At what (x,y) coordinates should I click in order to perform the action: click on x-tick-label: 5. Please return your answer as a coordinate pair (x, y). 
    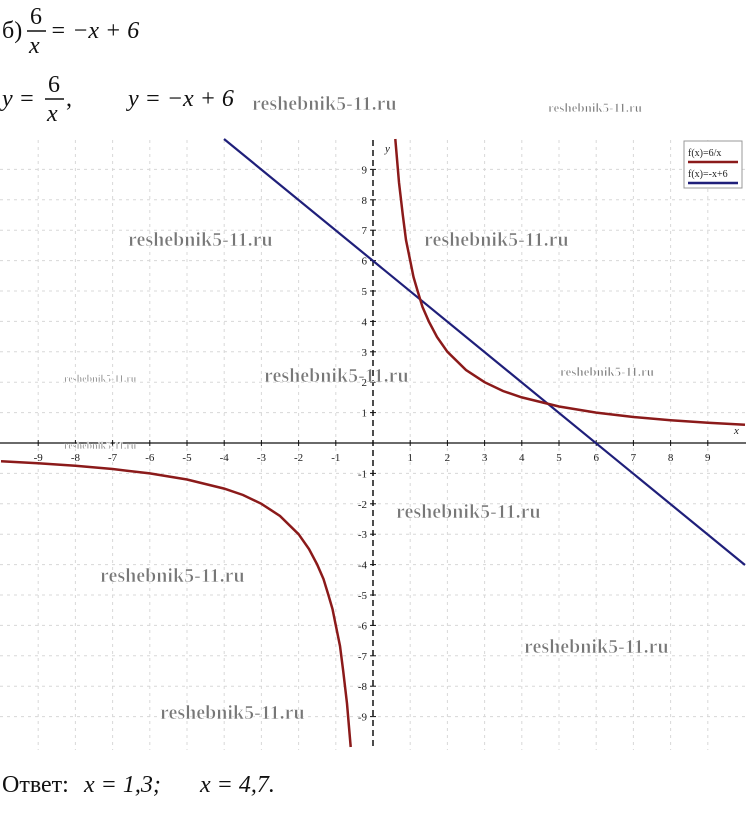
    Looking at the image, I should click on (559, 458).